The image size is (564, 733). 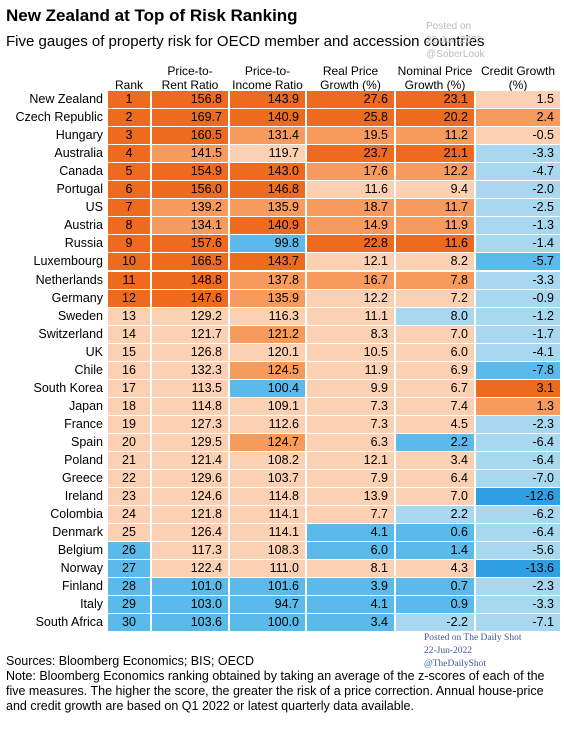 I want to click on value-cell: 114.1, so click(x=267, y=533).